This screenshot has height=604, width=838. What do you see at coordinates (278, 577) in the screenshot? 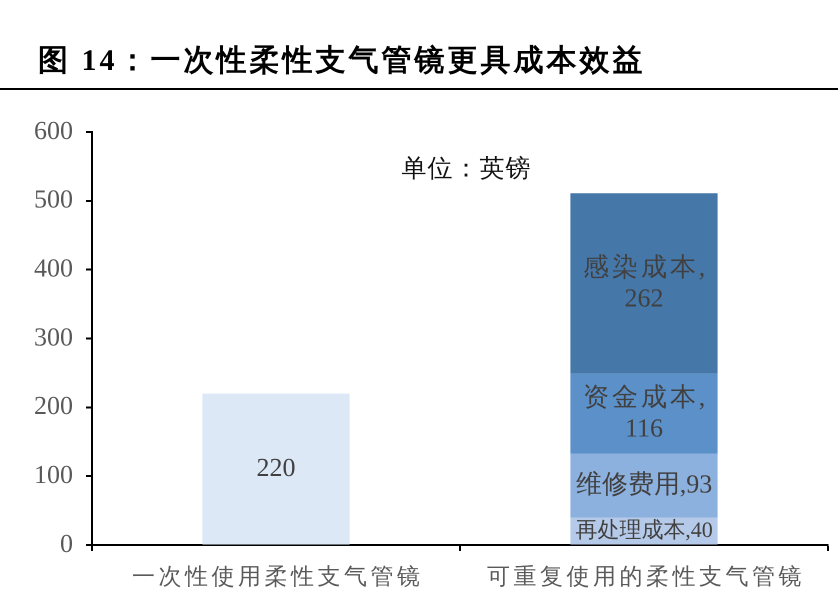
I see `x-tick-label: 一次性使用柔性支气管镜` at bounding box center [278, 577].